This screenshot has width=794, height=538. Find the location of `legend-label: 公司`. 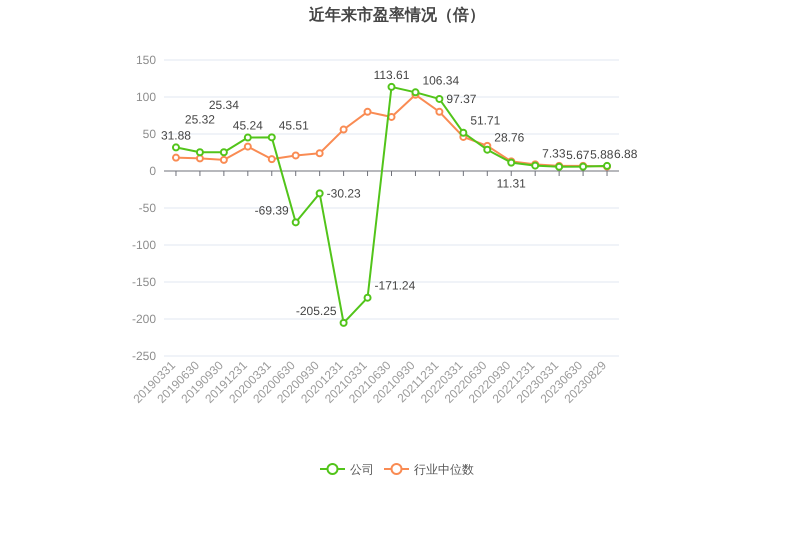

legend-label: 公司 is located at coordinates (362, 469).